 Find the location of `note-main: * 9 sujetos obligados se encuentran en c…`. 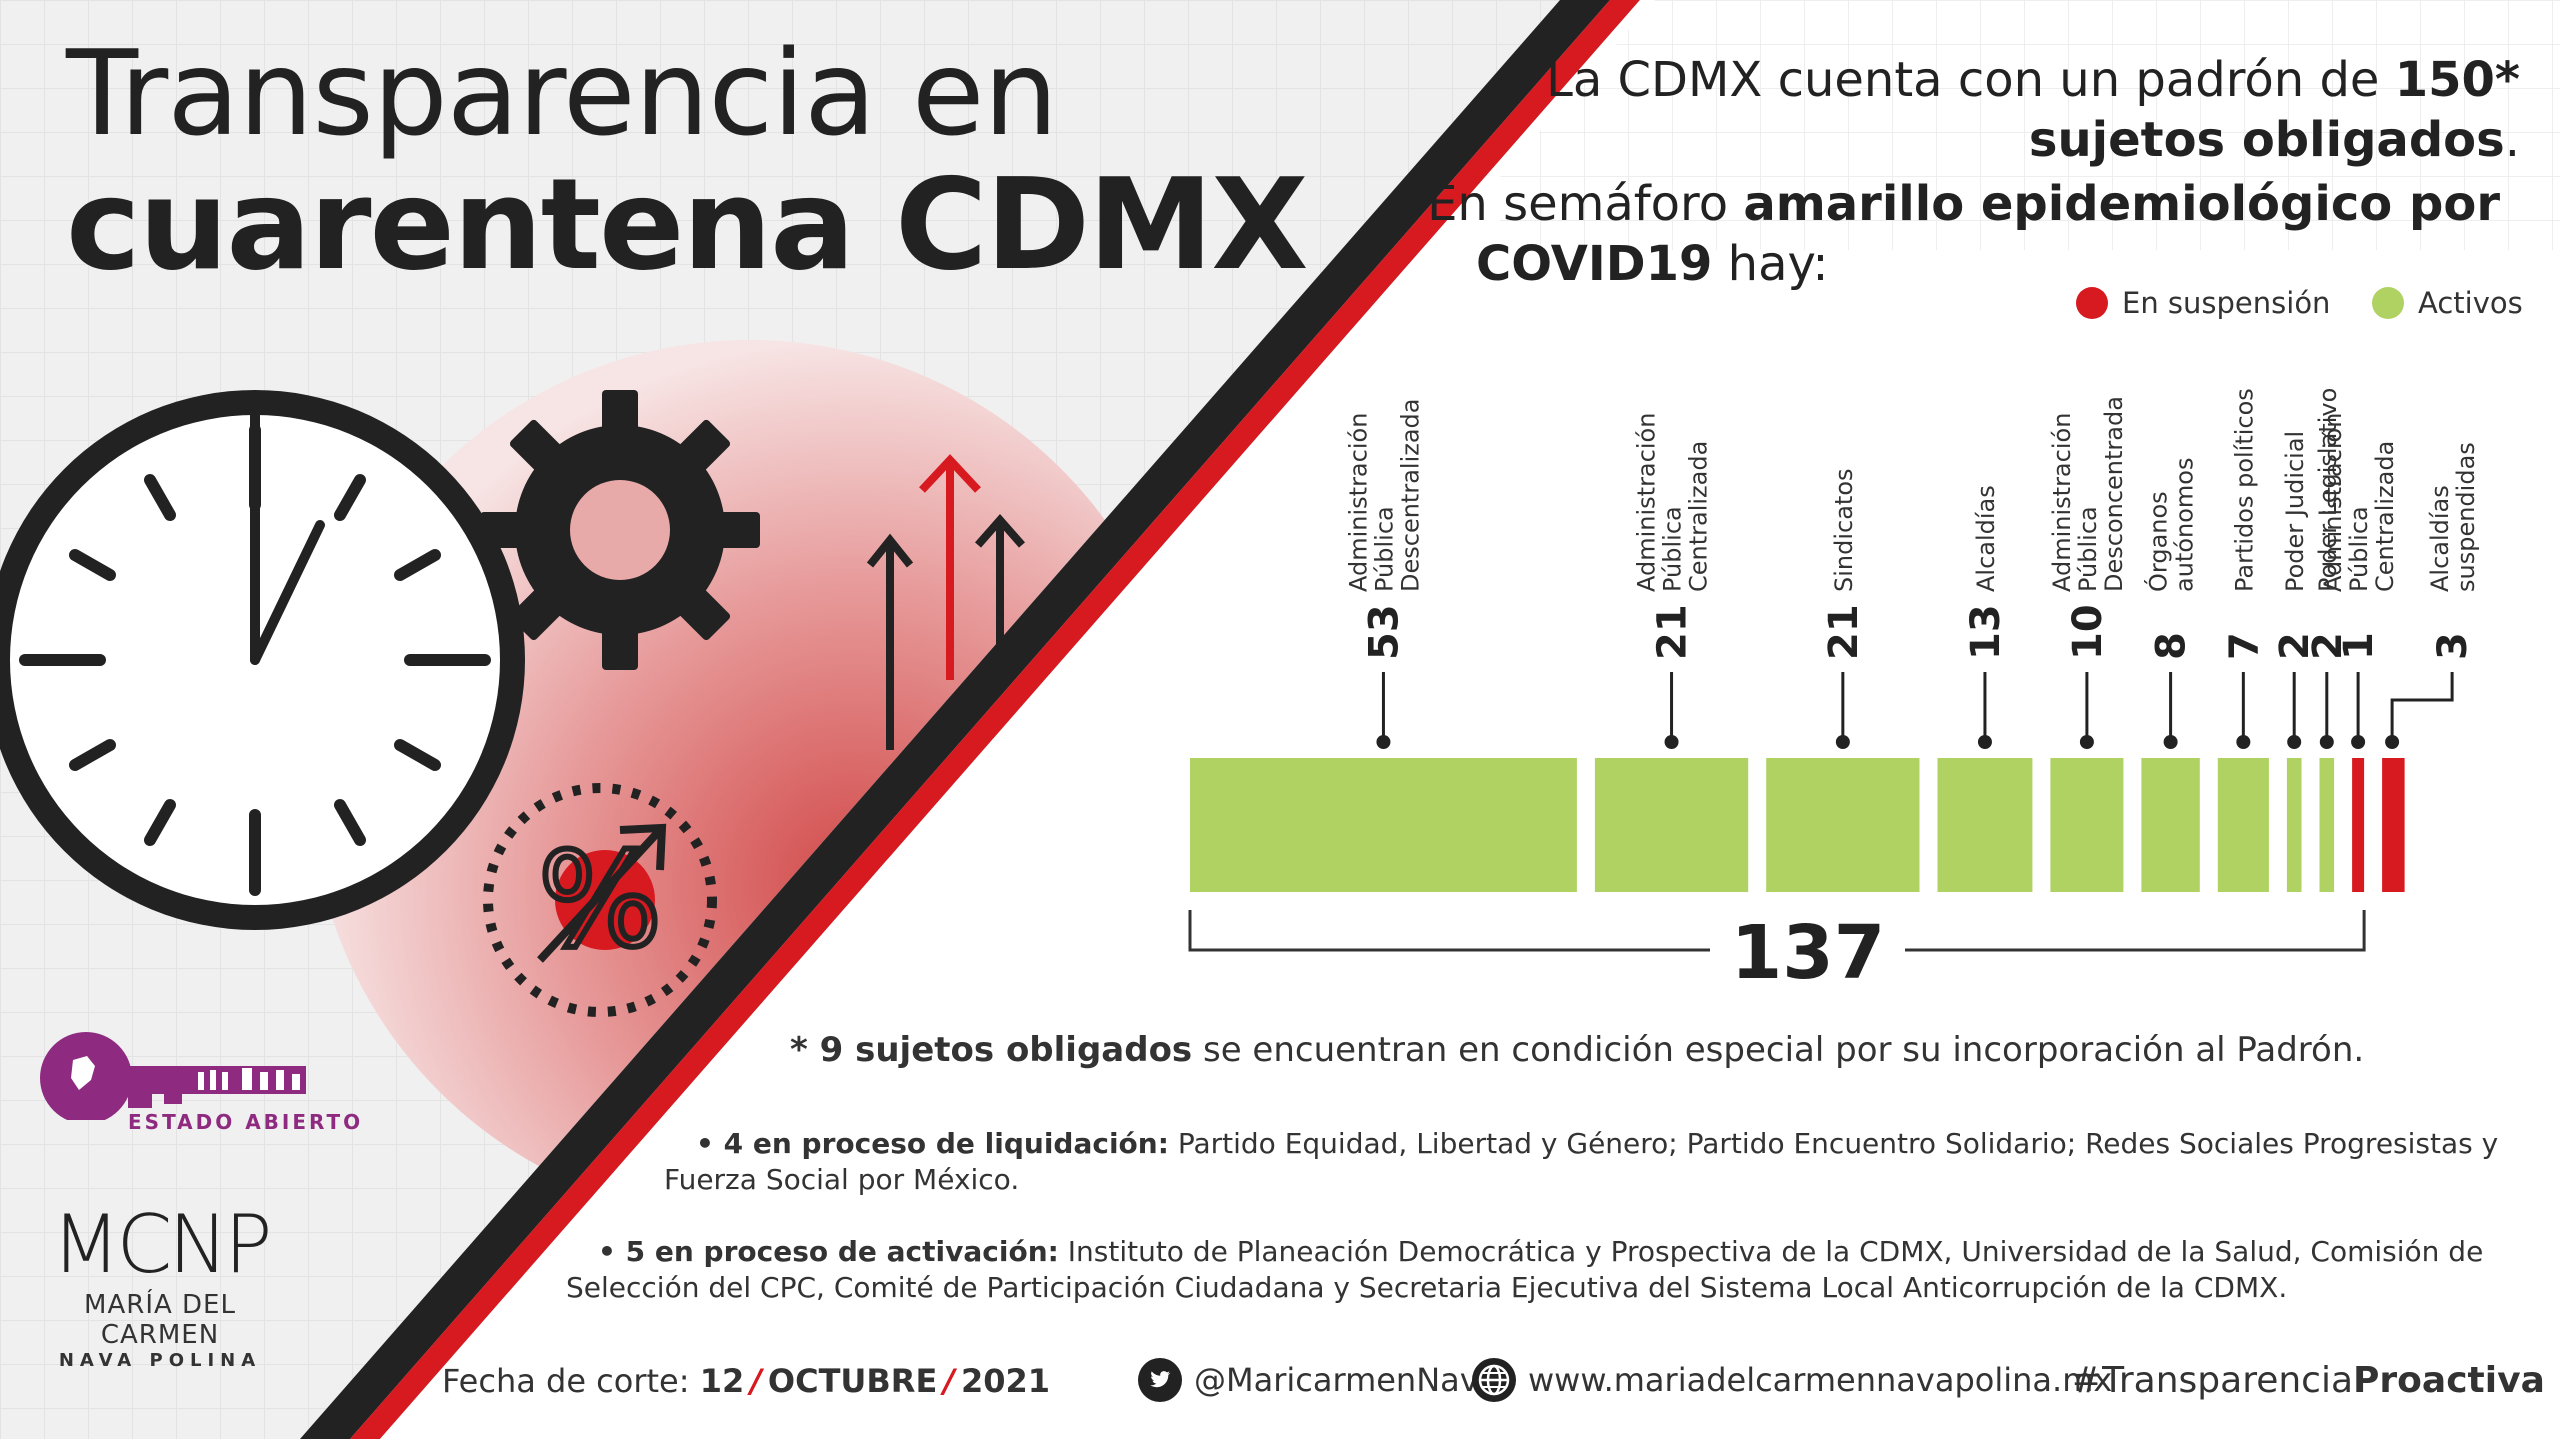

note-main: * 9 sujetos obligados se encuentran en c… is located at coordinates (1577, 1050).